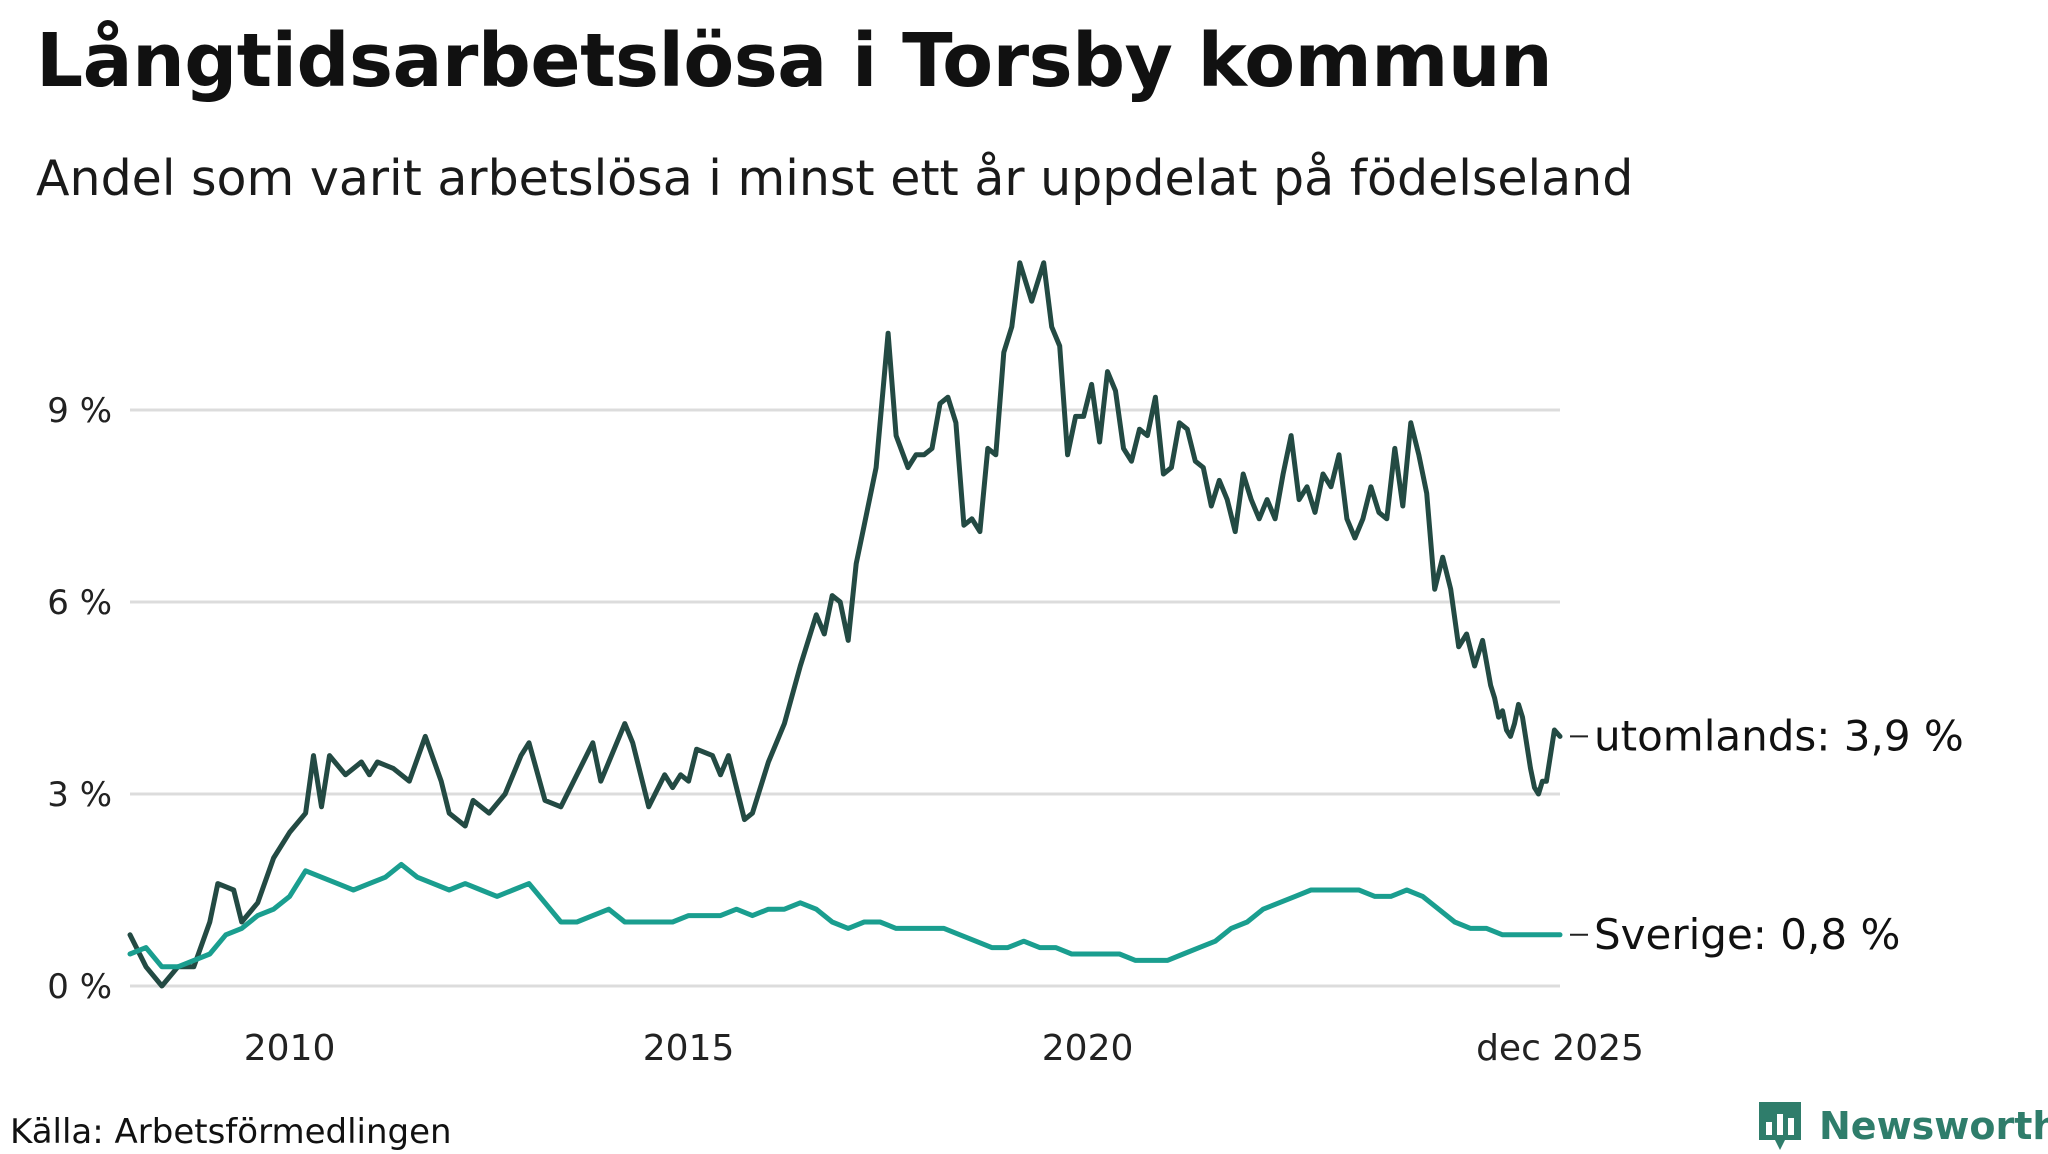 The image size is (2048, 1154). I want to click on series-line-sverige, so click(845, 915).